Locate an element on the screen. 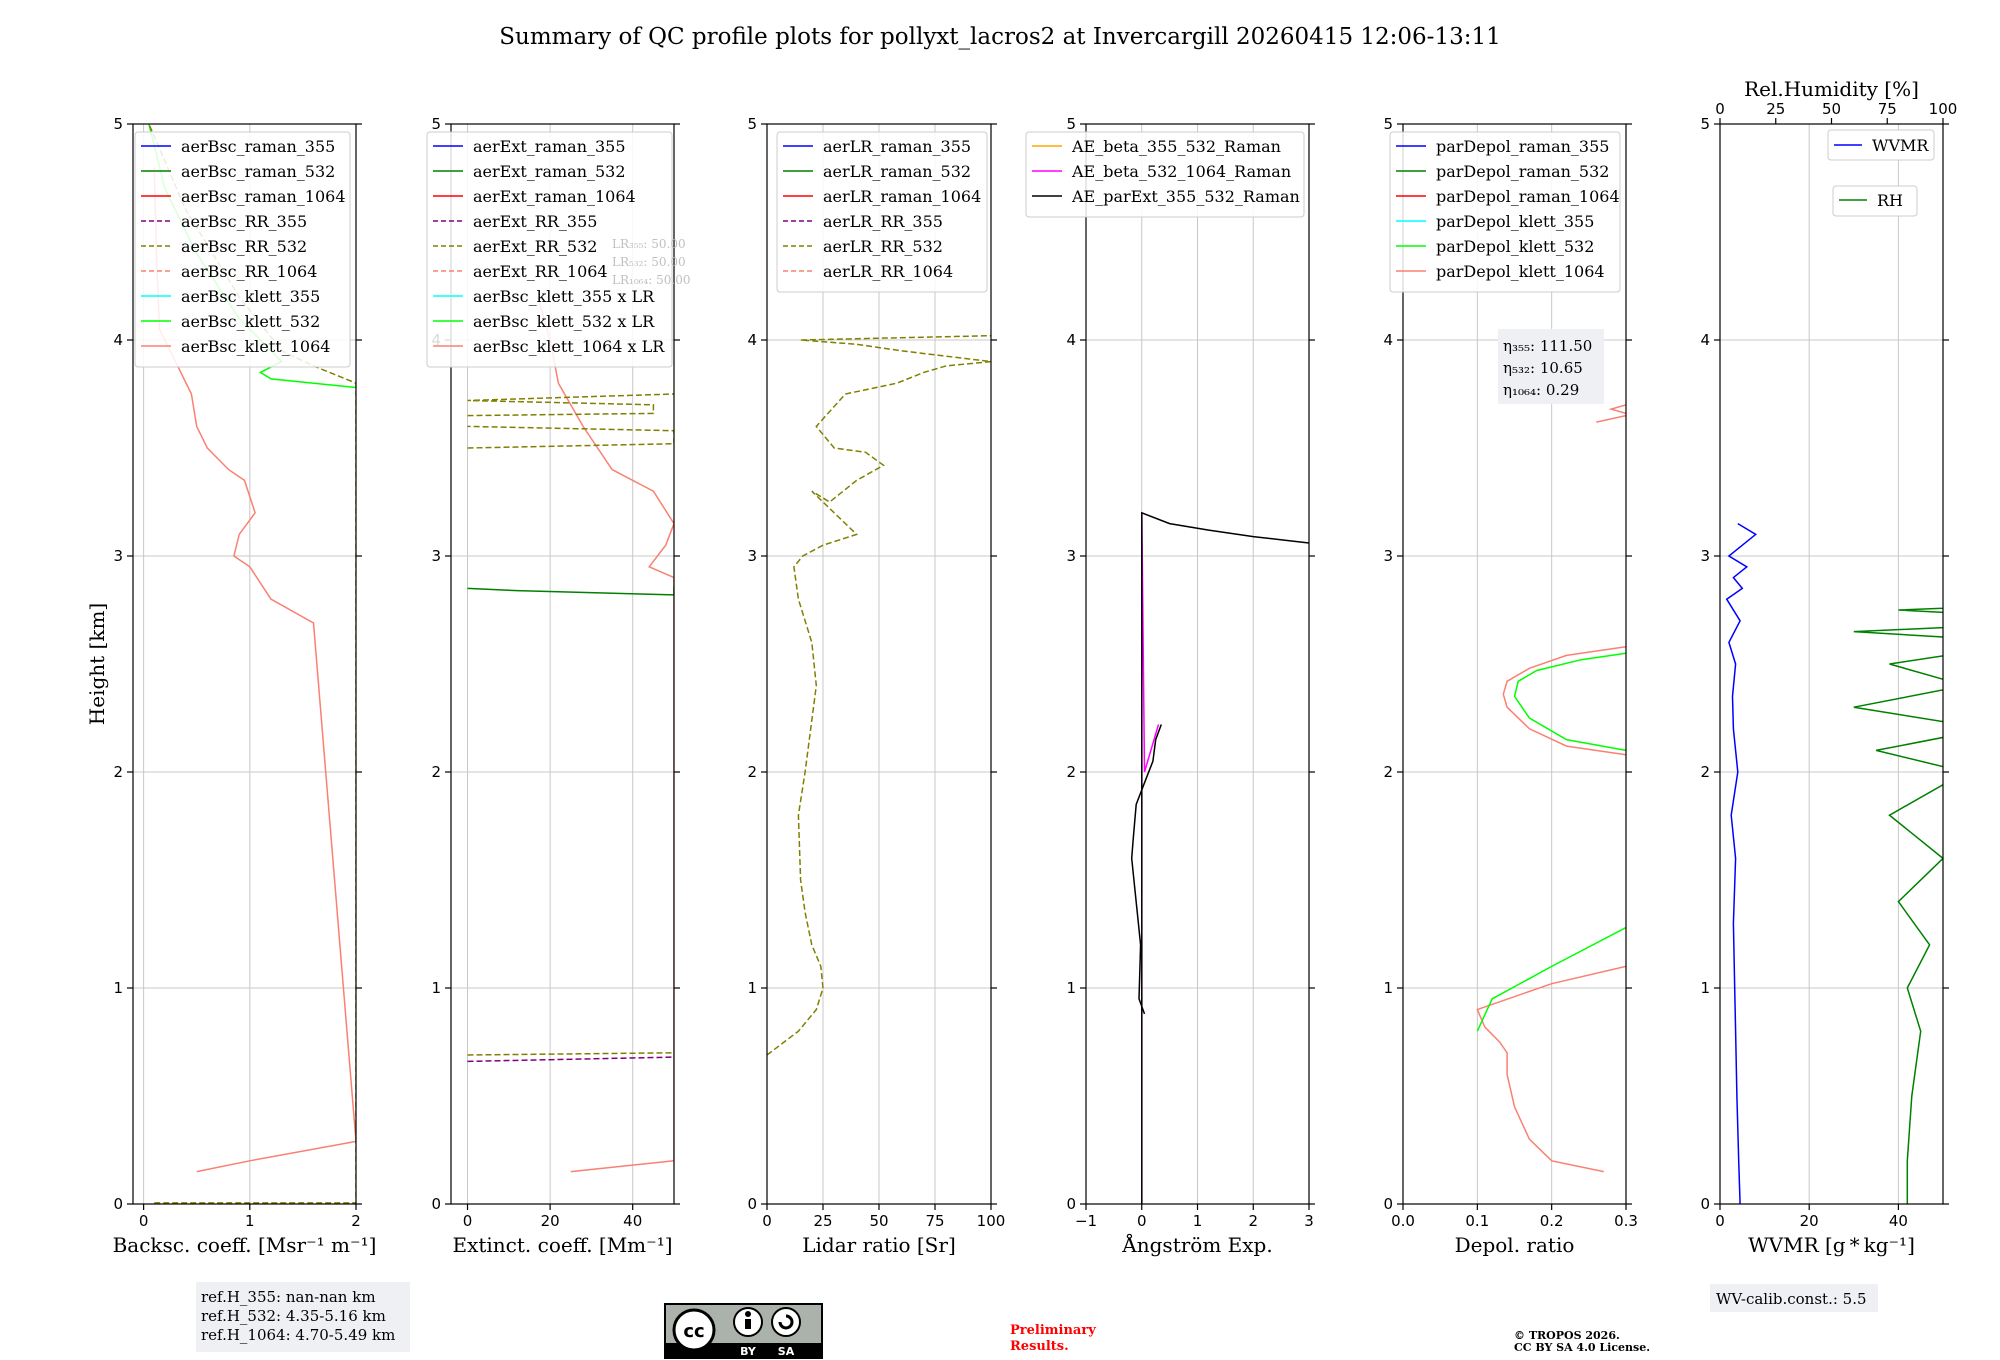 Image resolution: width=2000 pixels, height=1360 pixels. x-tick-label: 100 is located at coordinates (991, 1221).